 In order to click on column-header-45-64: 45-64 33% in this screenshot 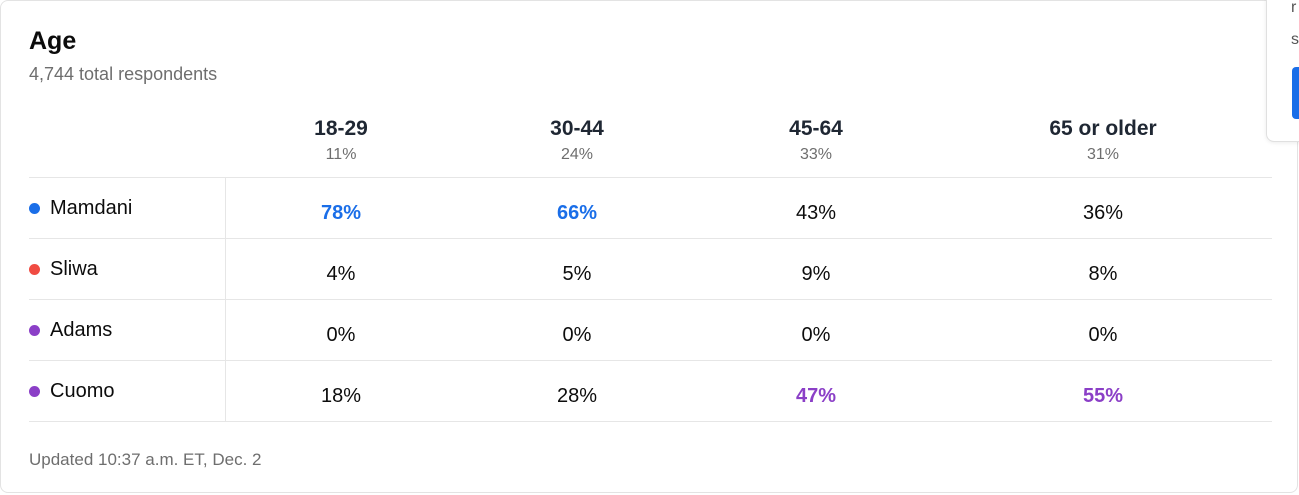, I will do `click(816, 140)`.